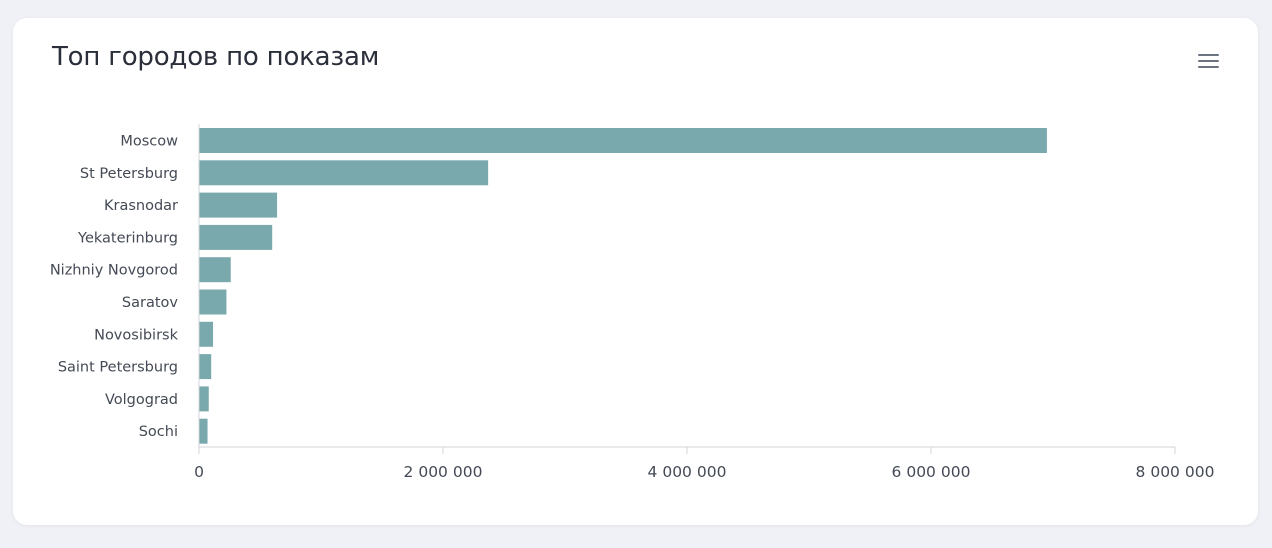  What do you see at coordinates (141, 206) in the screenshot?
I see `category-label: Krasnodar` at bounding box center [141, 206].